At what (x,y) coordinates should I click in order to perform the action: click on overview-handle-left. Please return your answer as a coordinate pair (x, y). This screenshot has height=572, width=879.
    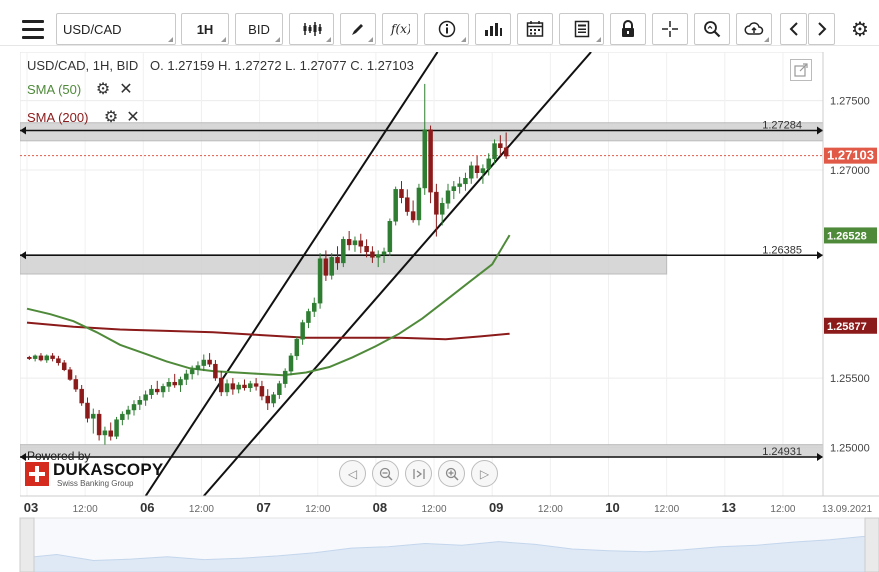
    Looking at the image, I should click on (27, 544).